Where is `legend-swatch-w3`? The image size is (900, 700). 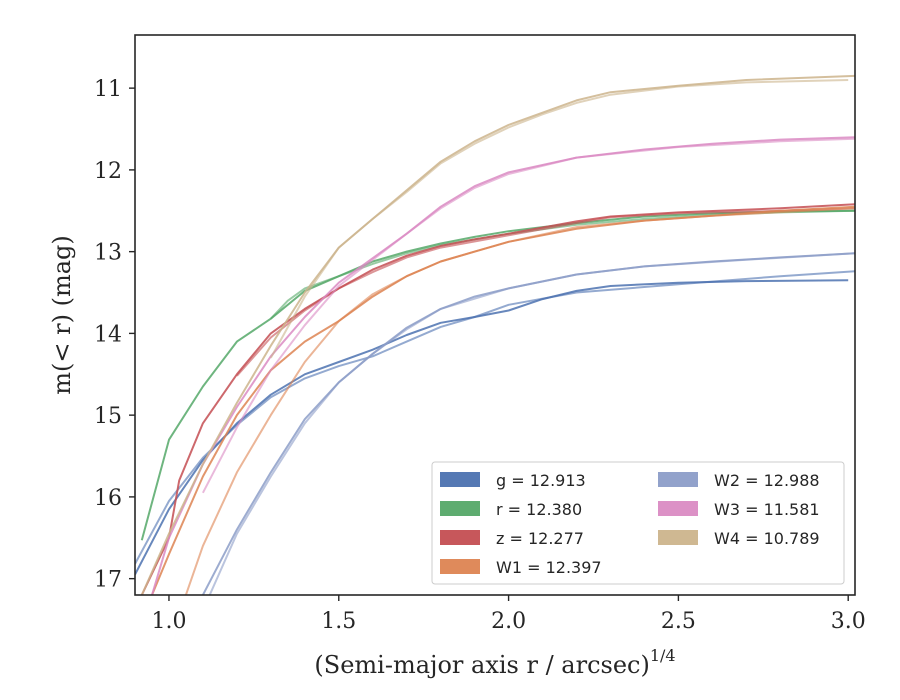
legend-swatch-w3 is located at coordinates (678, 508).